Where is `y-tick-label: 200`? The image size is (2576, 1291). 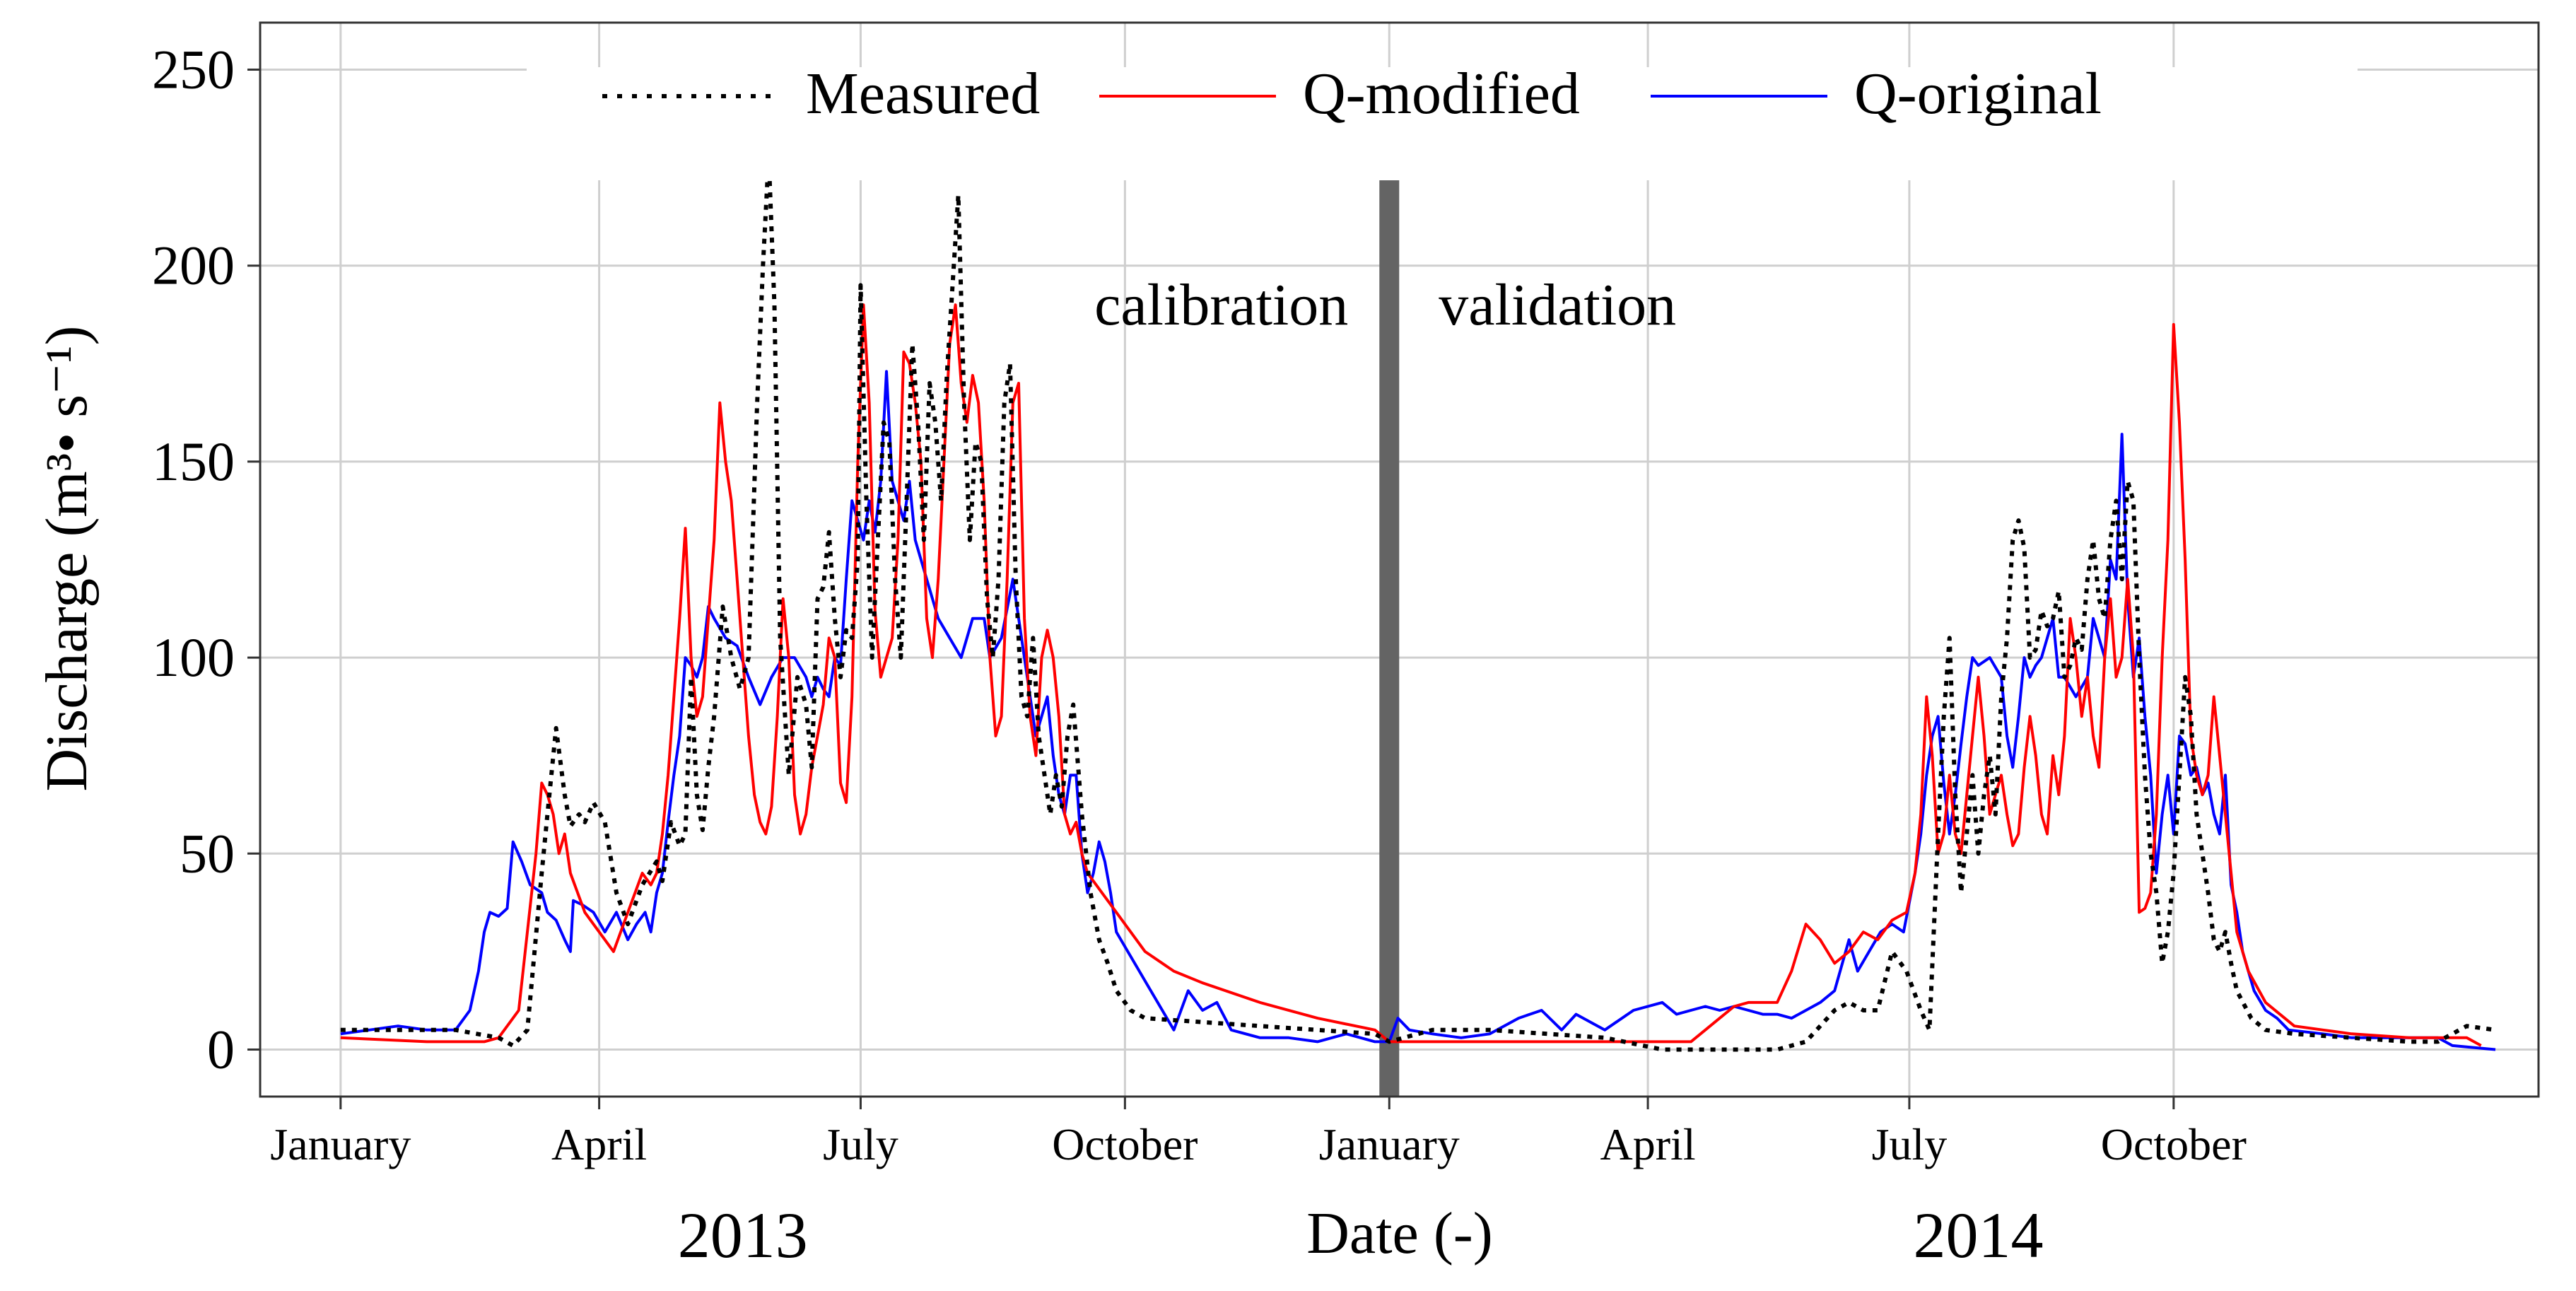 y-tick-label: 200 is located at coordinates (194, 265).